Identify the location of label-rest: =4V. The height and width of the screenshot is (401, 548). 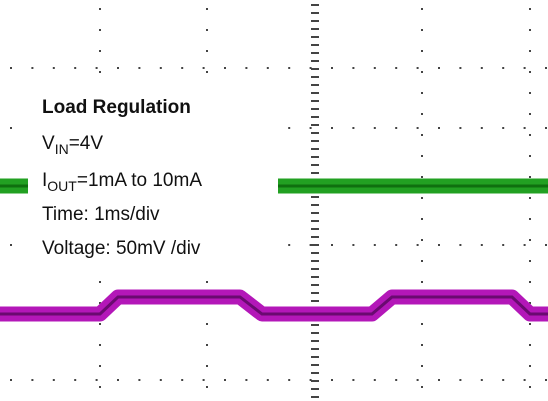
(86, 143).